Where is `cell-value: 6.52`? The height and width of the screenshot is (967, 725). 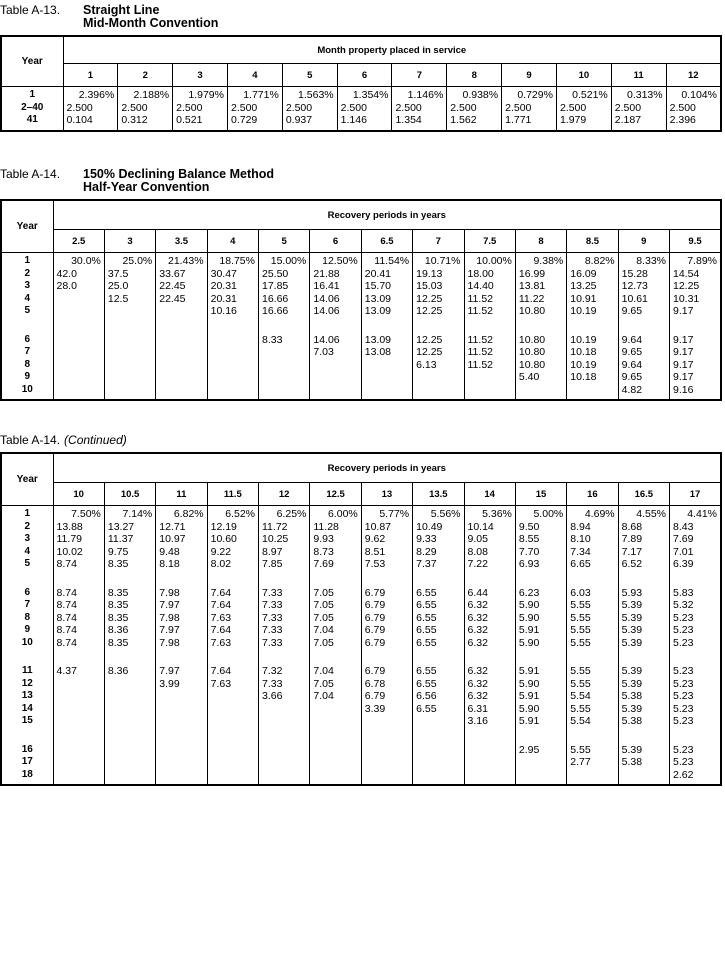
cell-value: 6.52 is located at coordinates (632, 564).